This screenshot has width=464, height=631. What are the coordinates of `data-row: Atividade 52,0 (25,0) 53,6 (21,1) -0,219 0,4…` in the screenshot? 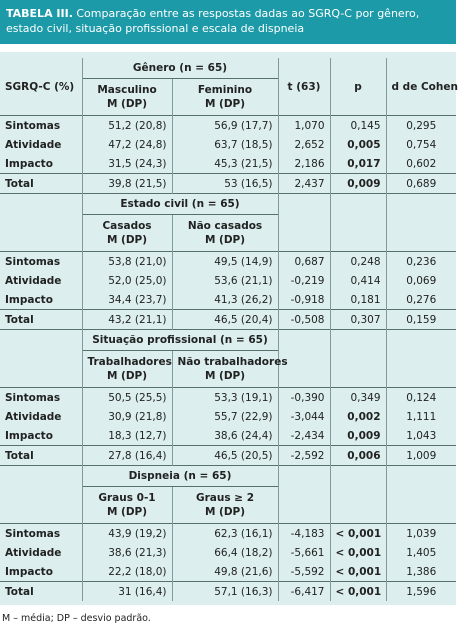 It's located at (228, 280).